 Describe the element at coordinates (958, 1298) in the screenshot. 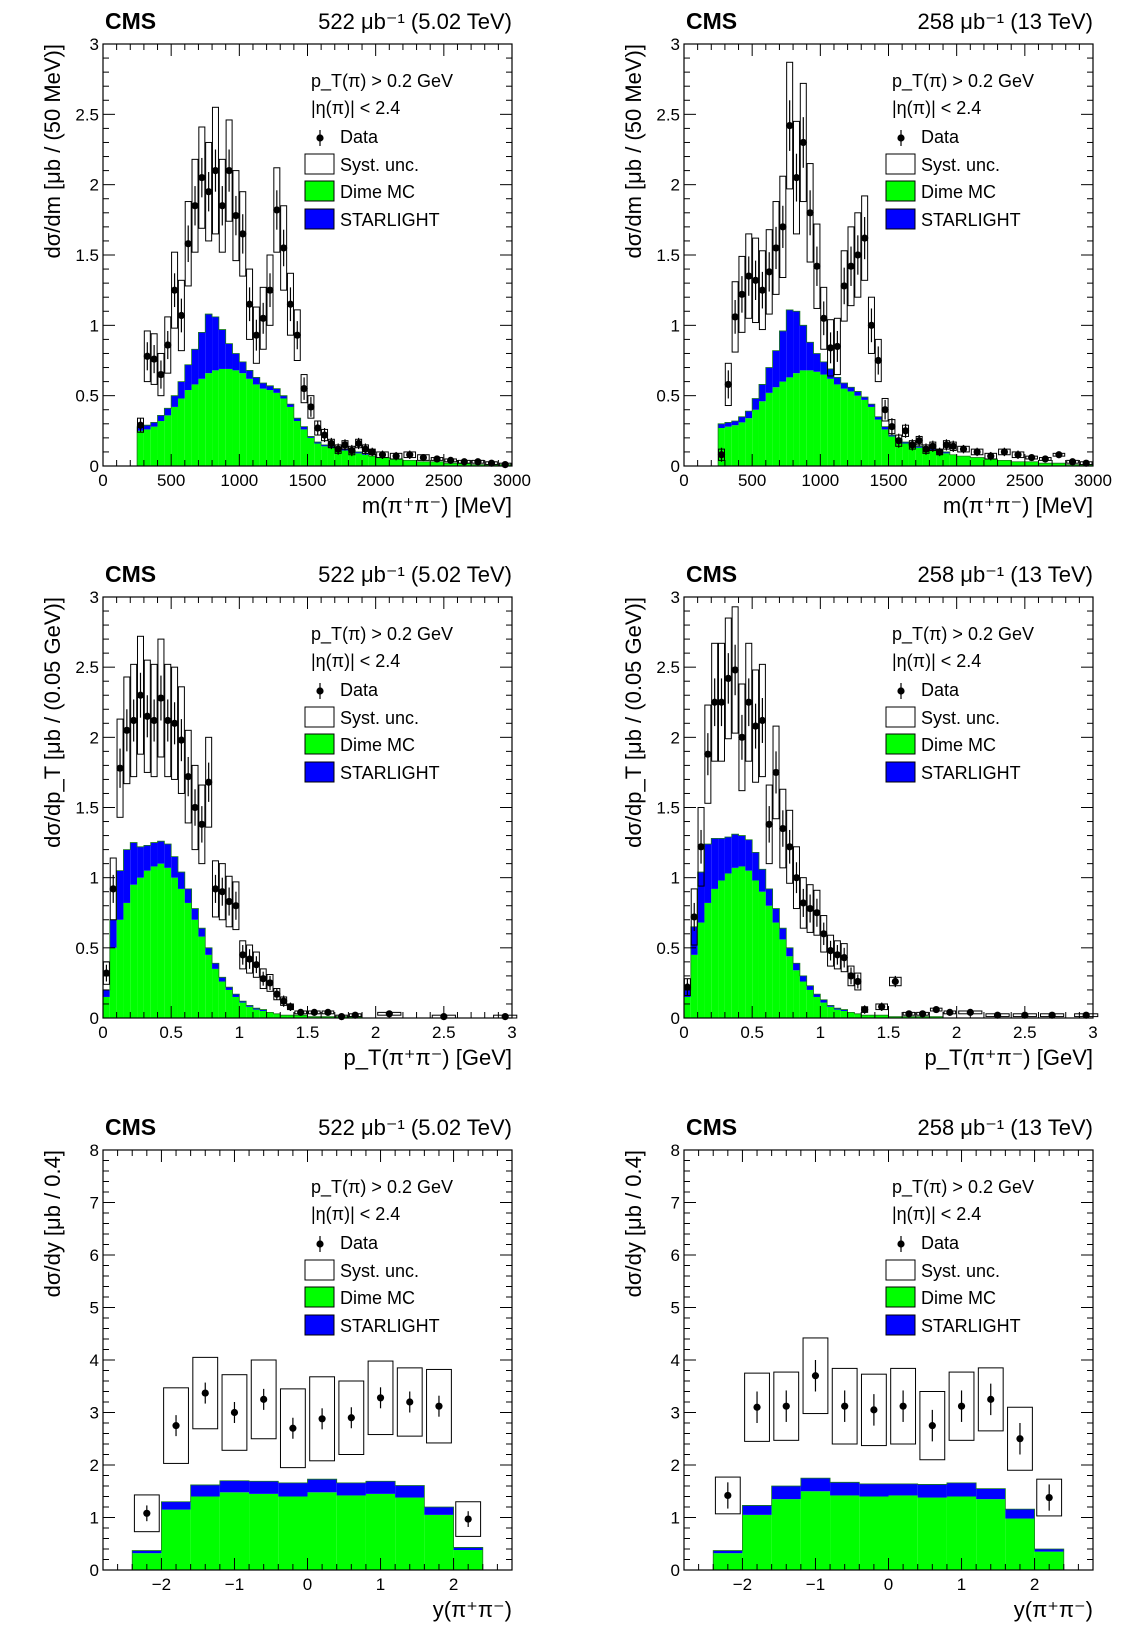

I see `legend-item-label: Dime MC` at that location.